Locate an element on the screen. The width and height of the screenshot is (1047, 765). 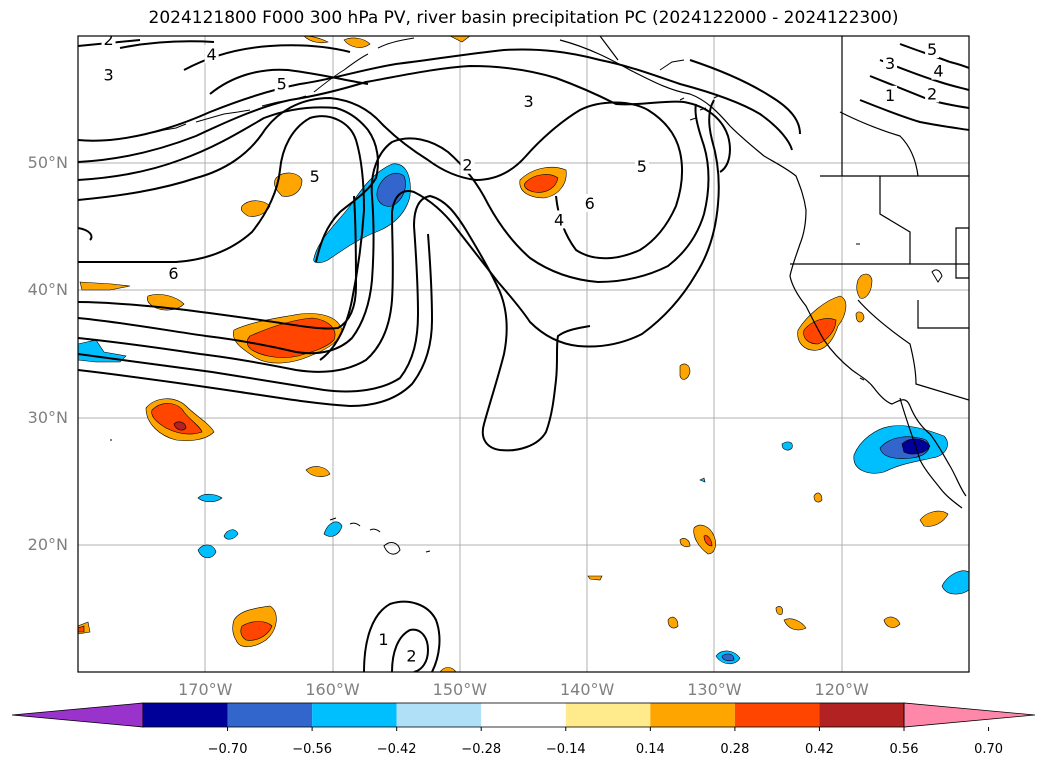
colorbar-tick-label: −0.70 is located at coordinates (227, 749).